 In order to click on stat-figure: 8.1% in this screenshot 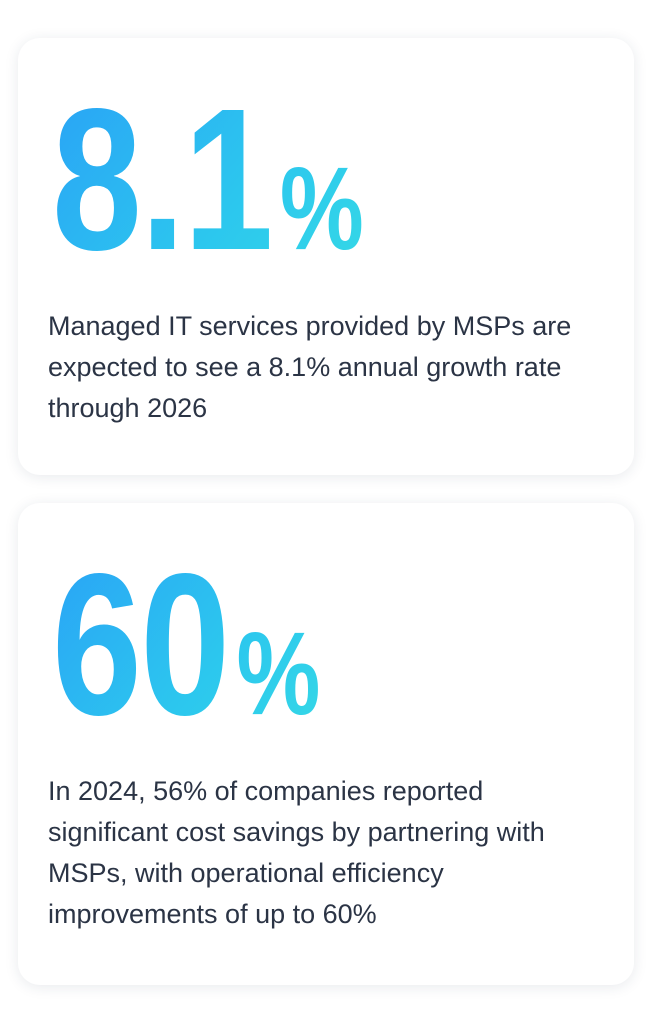, I will do `click(208, 179)`.